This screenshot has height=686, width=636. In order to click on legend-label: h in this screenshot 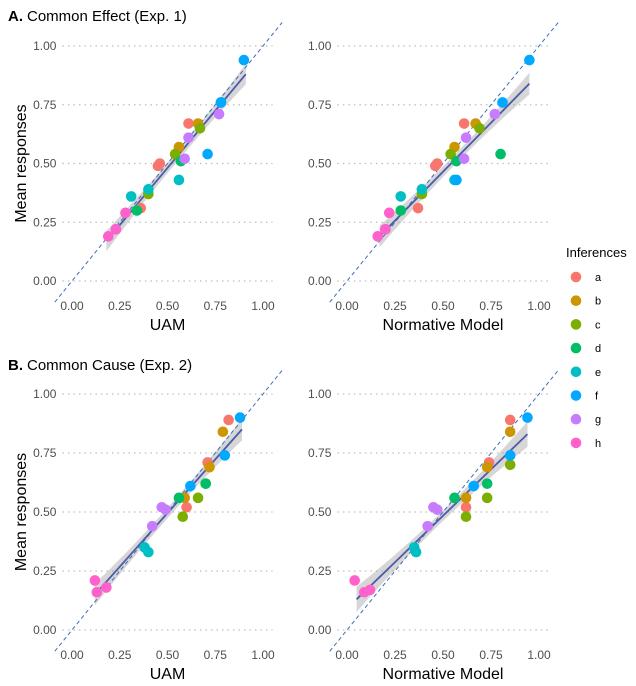, I will do `click(598, 444)`.